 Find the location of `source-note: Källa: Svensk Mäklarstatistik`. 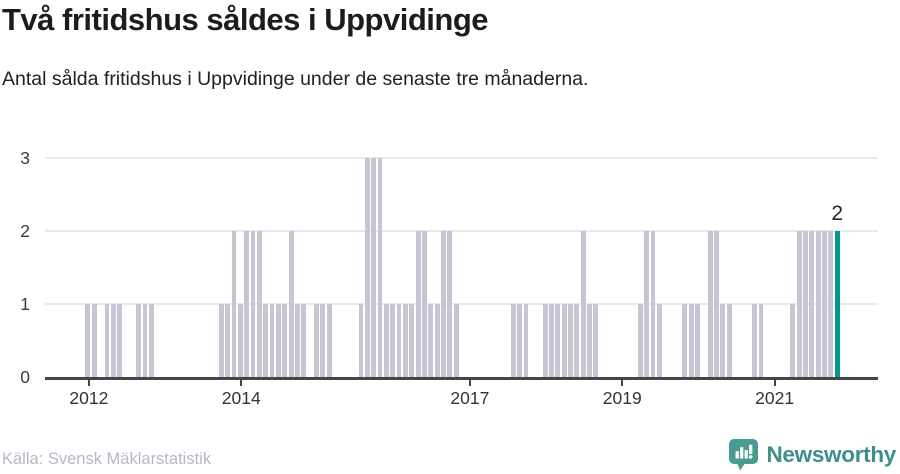

source-note: Källa: Svensk Mäklarstatistik is located at coordinates (107, 459).